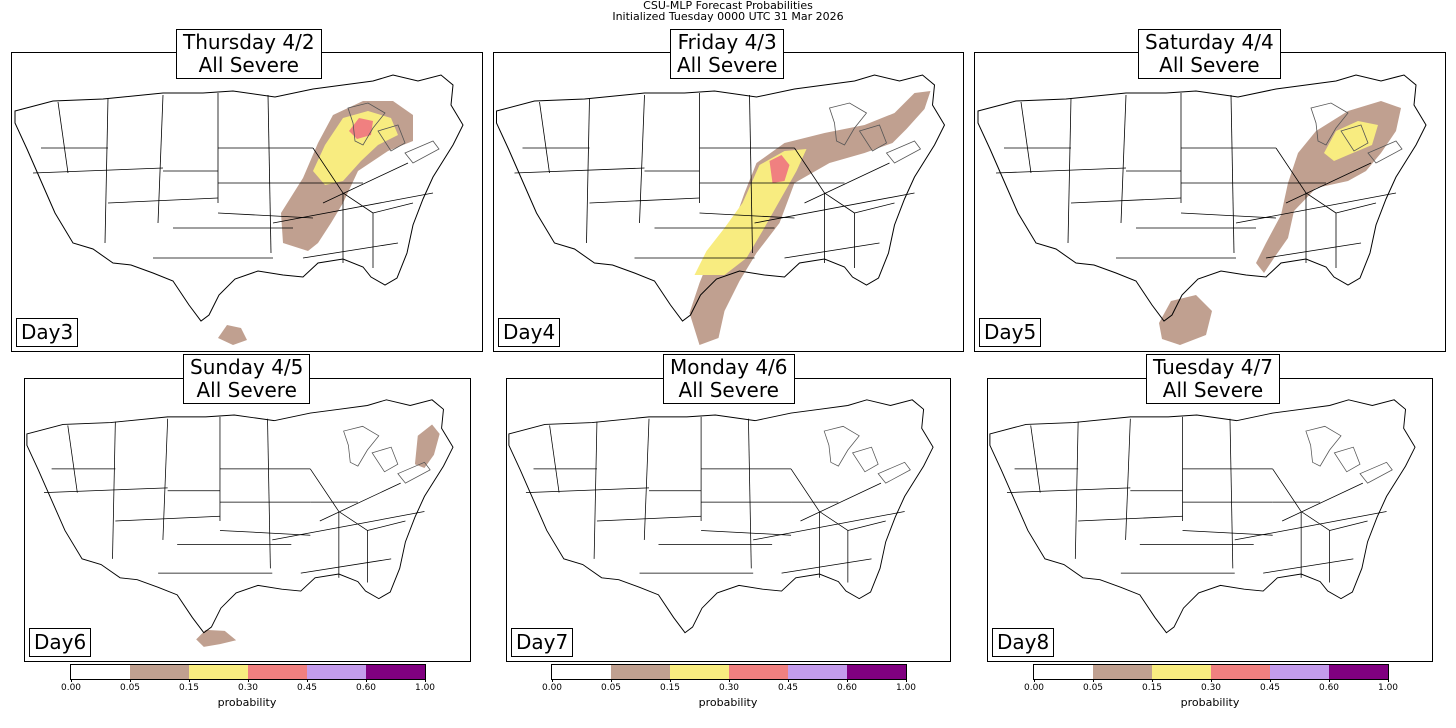  I want to click on panel-date: Monday 4/6, so click(729, 367).